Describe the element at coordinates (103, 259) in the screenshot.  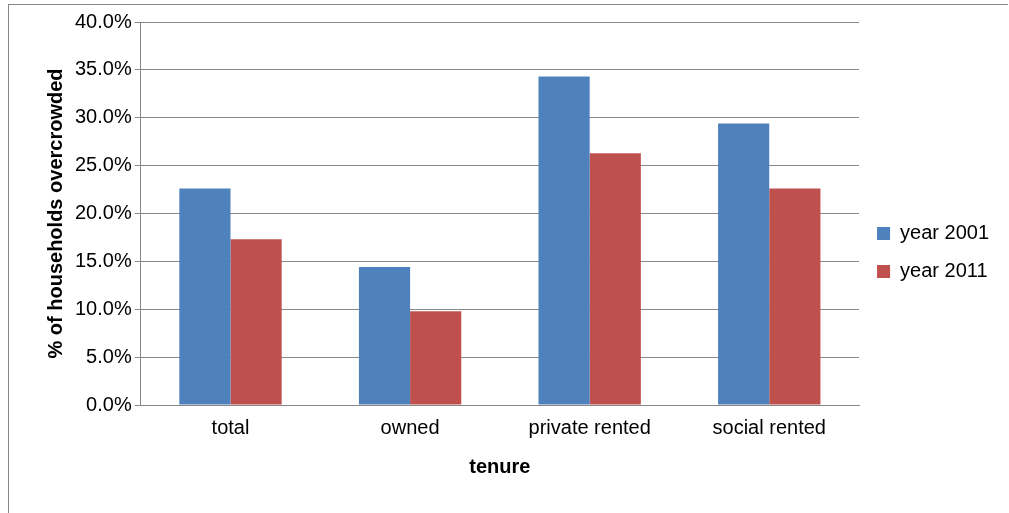
I see `y-tick-label: 15.0%` at that location.